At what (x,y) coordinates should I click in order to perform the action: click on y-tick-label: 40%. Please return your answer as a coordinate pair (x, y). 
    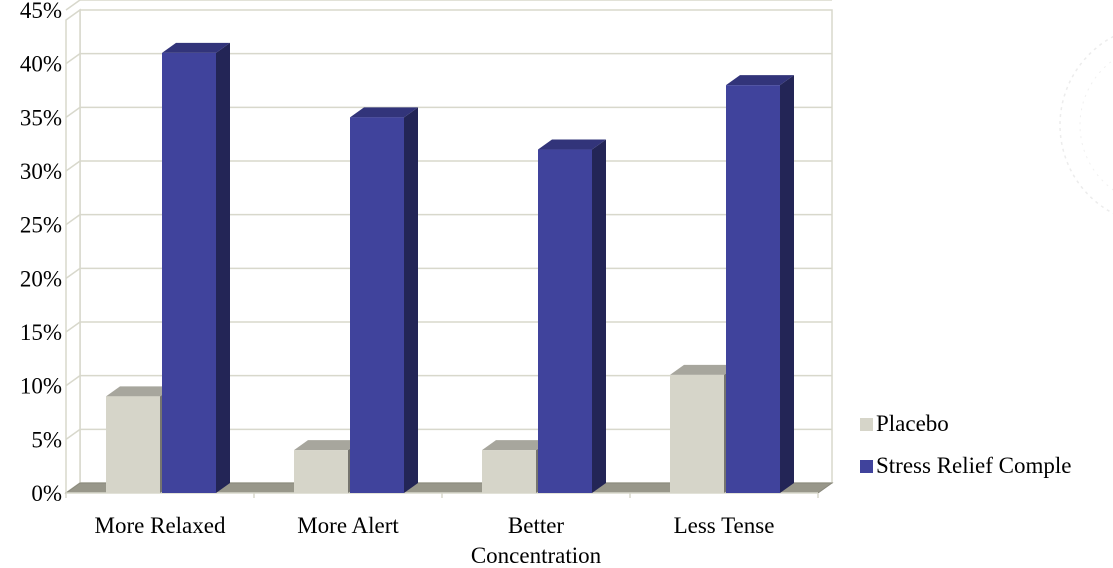
    Looking at the image, I should click on (41, 64).